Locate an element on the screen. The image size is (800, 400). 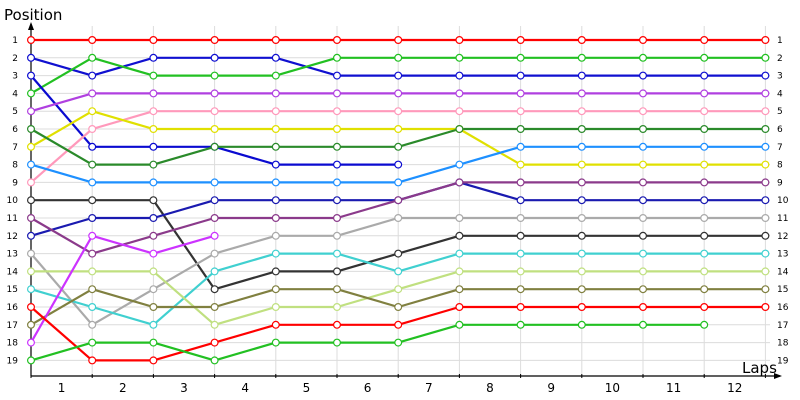
y-tick-label-right: 10 is located at coordinates (783, 201).